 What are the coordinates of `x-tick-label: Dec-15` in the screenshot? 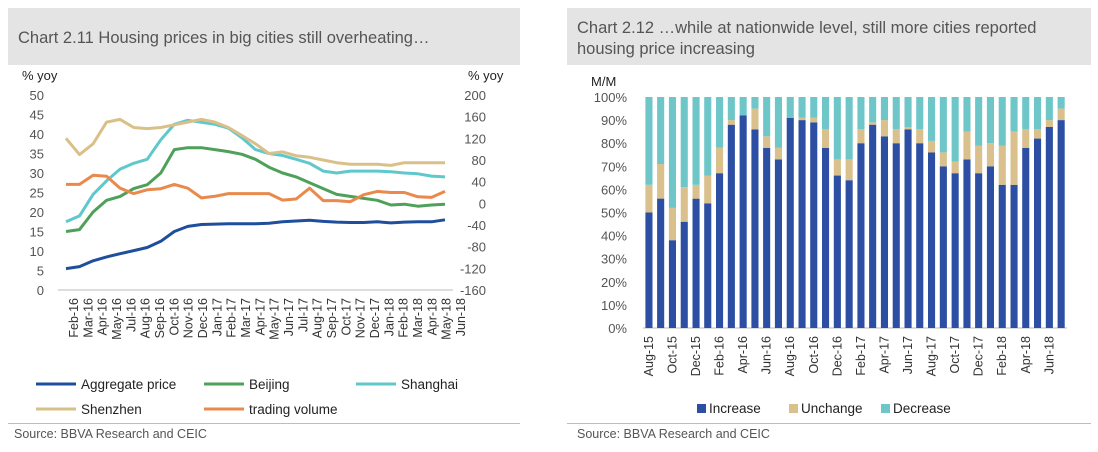 It's located at (696, 356).